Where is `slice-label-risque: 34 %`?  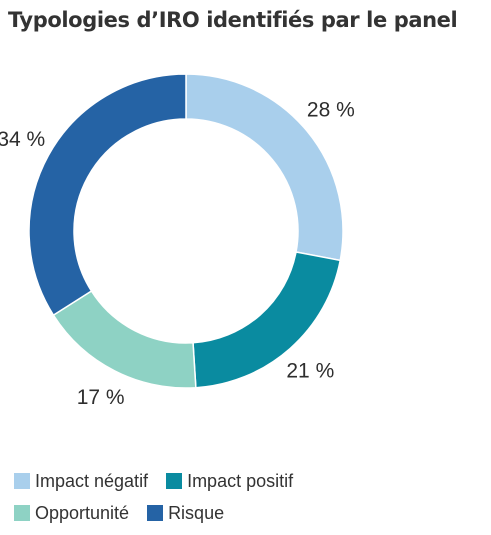 slice-label-risque: 34 % is located at coordinates (22, 139).